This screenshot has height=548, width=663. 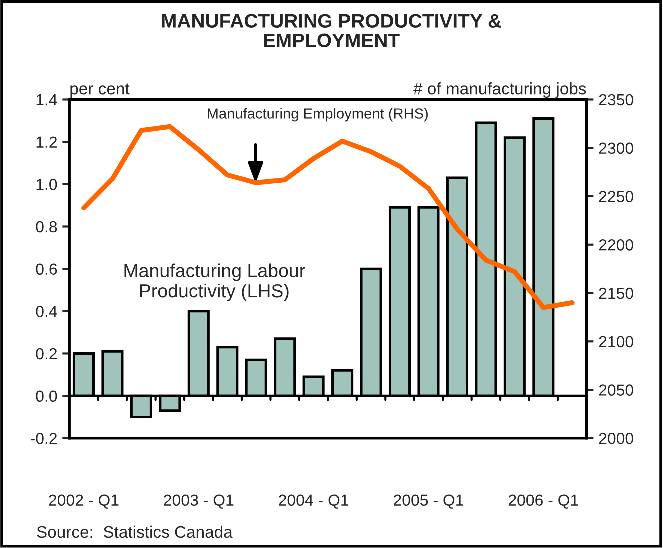 I want to click on y2-tick-label: 2200, so click(x=616, y=245).